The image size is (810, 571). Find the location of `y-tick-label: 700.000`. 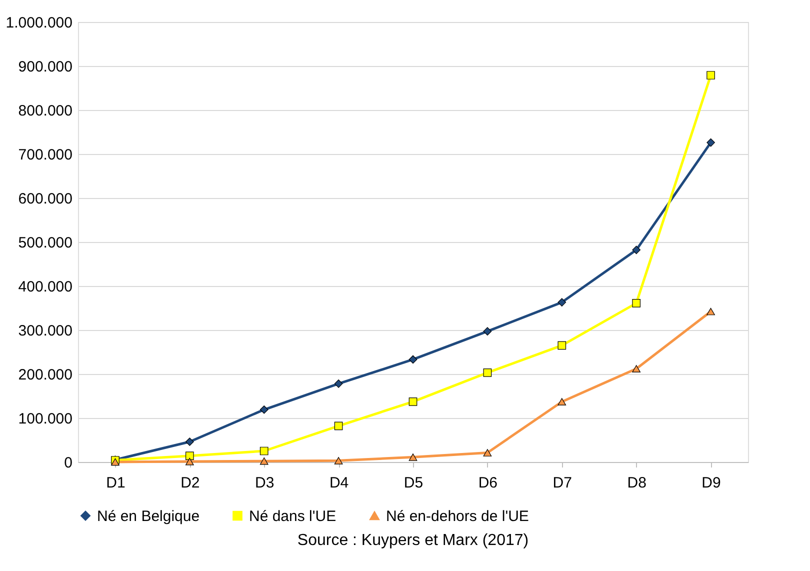

y-tick-label: 700.000 is located at coordinates (45, 155).